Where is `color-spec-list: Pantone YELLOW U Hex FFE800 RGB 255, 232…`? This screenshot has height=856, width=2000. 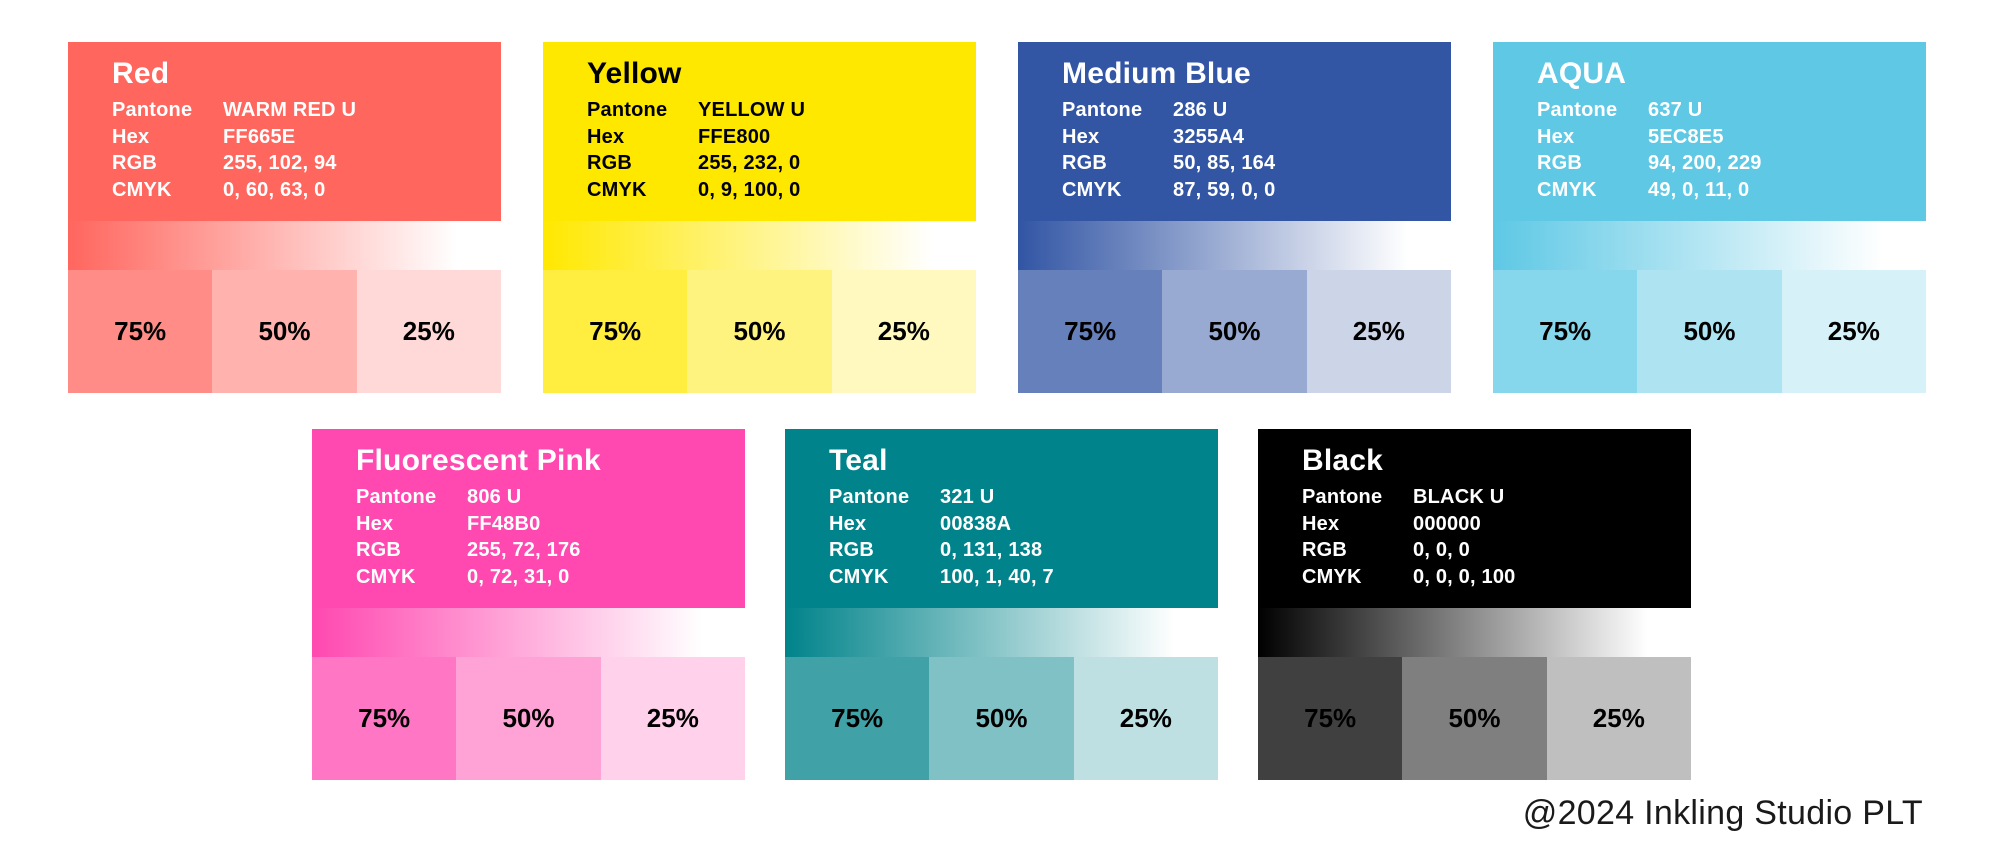 color-spec-list: Pantone YELLOW U Hex FFE800 RGB 255, 232… is located at coordinates (777, 150).